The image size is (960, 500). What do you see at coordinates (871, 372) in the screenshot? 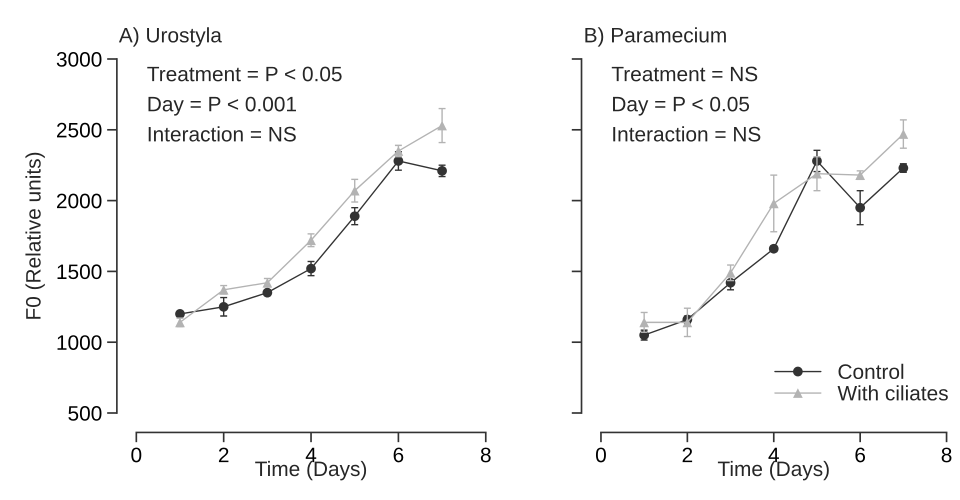
I see `legend-label: Control` at bounding box center [871, 372].